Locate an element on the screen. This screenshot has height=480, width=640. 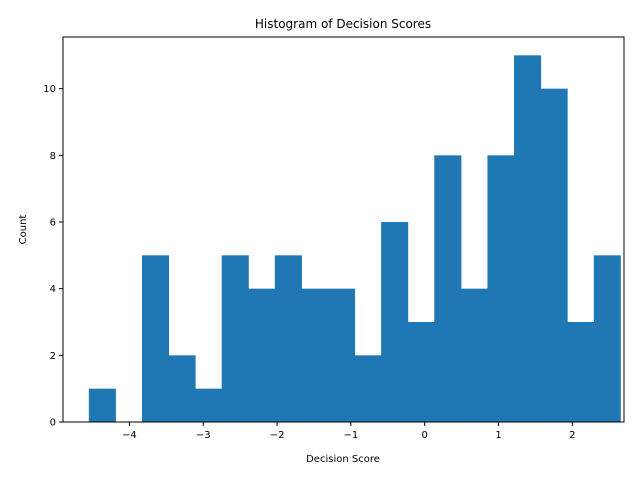
y-tick-label: 8 is located at coordinates (53, 156).